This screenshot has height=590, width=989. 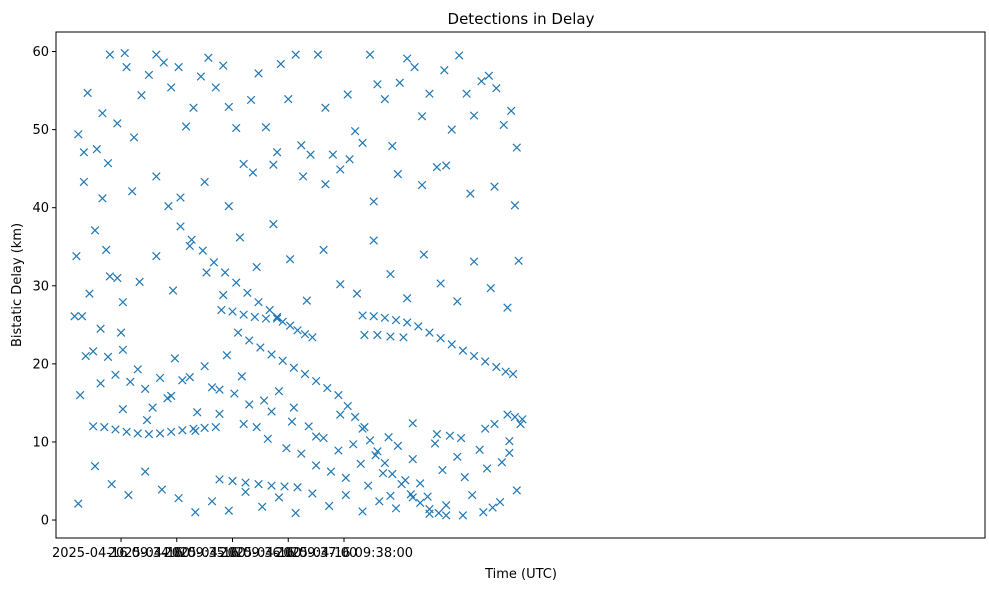 What do you see at coordinates (40, 208) in the screenshot?
I see `y-tick-label: 40` at bounding box center [40, 208].